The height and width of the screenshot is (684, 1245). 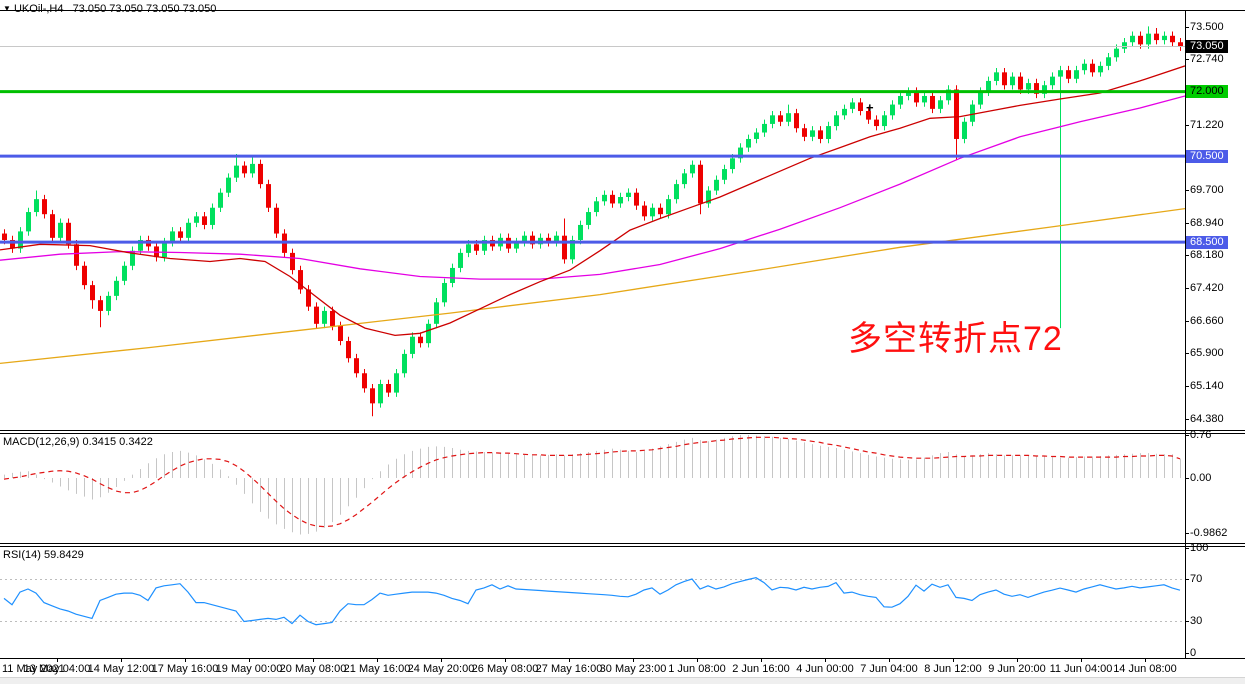 I want to click on time-tick-label: 19 May 00:00, so click(x=249, y=669).